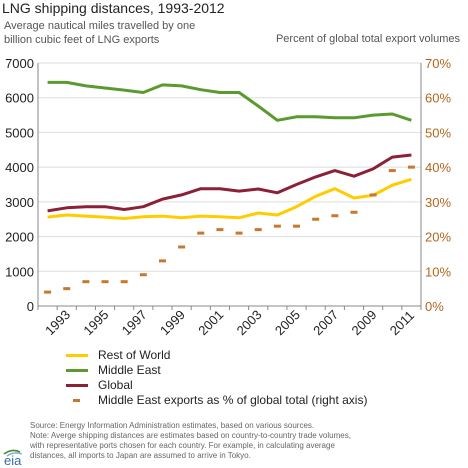 Image resolution: width=468 pixels, height=468 pixels. What do you see at coordinates (30, 306) in the screenshot?
I see `left-tick-label: 0` at bounding box center [30, 306].